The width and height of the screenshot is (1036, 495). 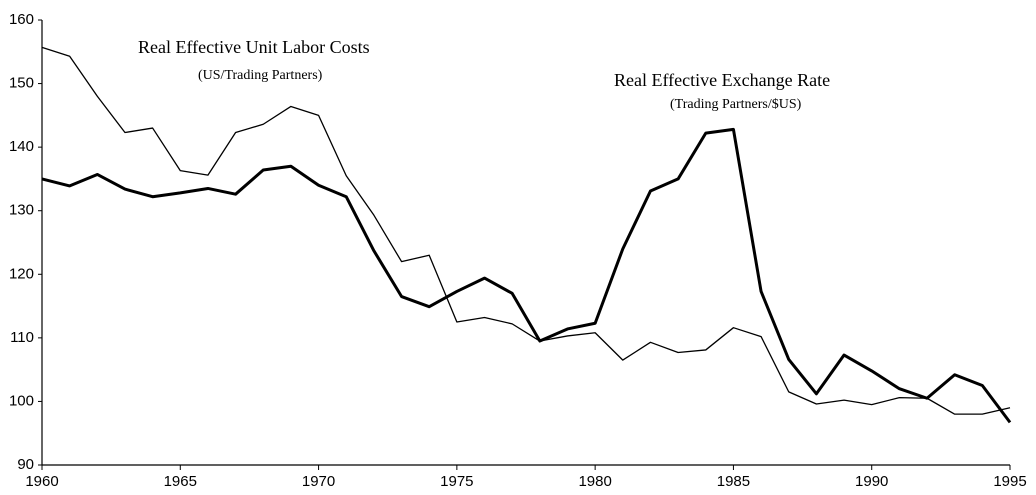 What do you see at coordinates (733, 481) in the screenshot?
I see `x-tick-label: 1985` at bounding box center [733, 481].